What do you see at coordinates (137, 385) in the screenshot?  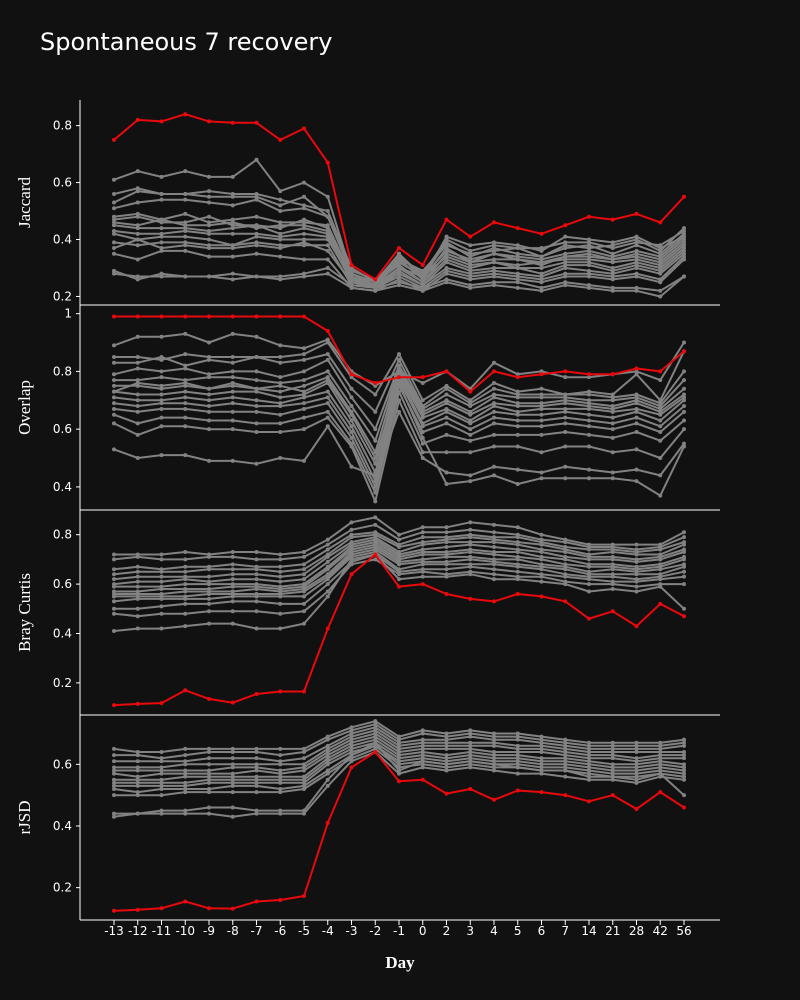 I see `overlap-series-6-point` at bounding box center [137, 385].